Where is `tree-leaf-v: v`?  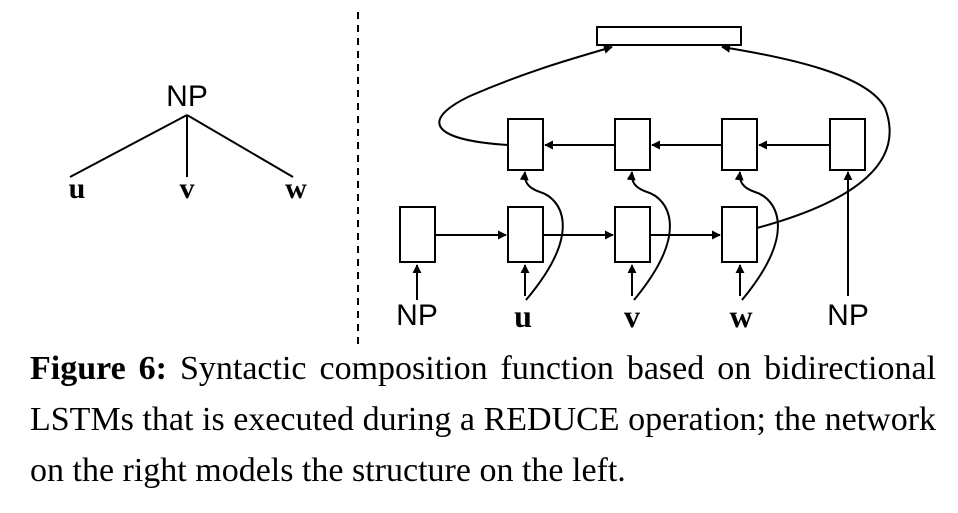
tree-leaf-v: v is located at coordinates (187, 188).